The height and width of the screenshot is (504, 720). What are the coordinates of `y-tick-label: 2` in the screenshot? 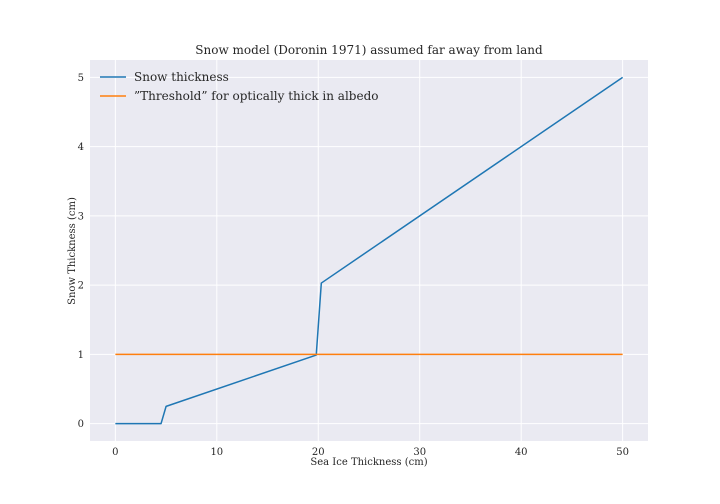 It's located at (81, 286).